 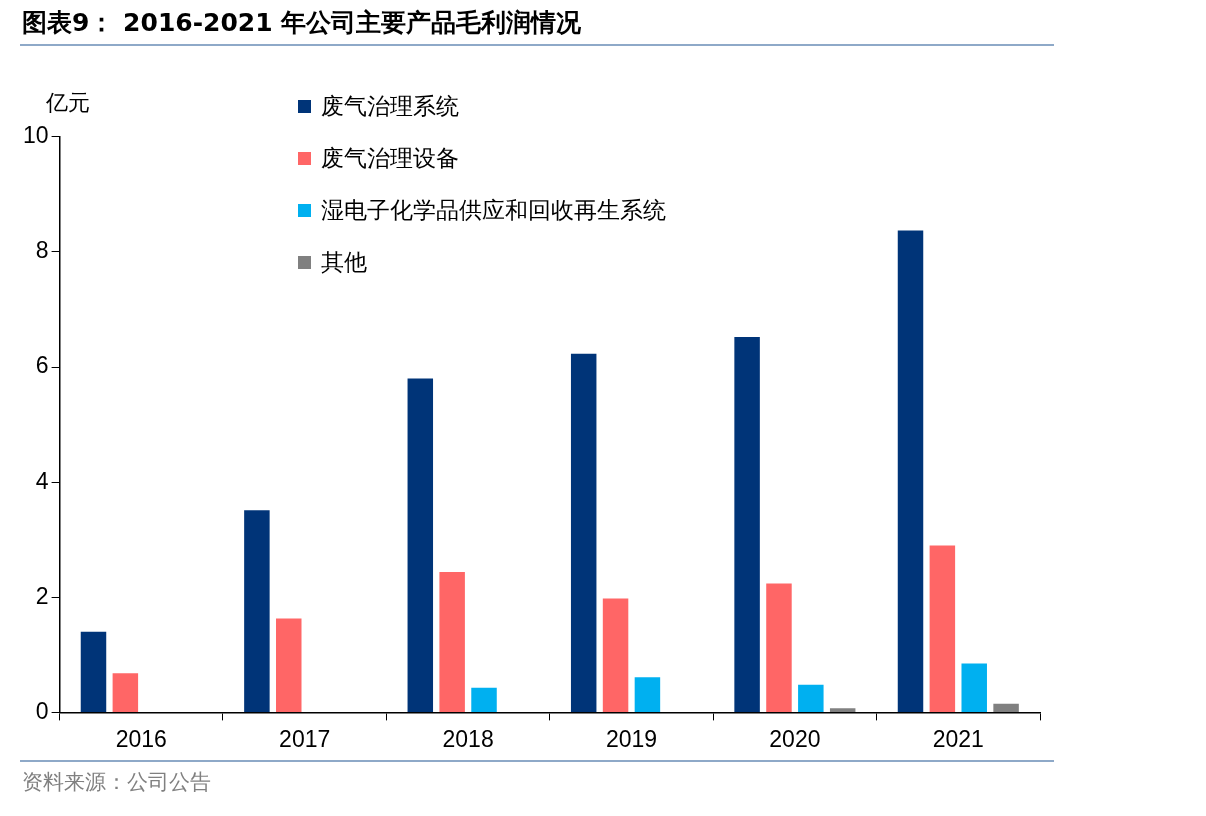 What do you see at coordinates (302, 23) in the screenshot?
I see `chart-title: 图表9： 2016-2021 年公司主要产品毛利润情况` at bounding box center [302, 23].